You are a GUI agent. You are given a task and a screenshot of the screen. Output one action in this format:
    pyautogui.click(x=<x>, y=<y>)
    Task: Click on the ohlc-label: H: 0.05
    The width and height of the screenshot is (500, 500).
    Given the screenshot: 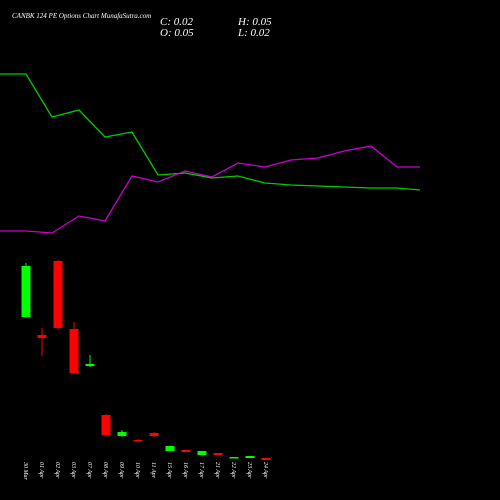 What is the action you would take?
    pyautogui.click(x=254, y=22)
    